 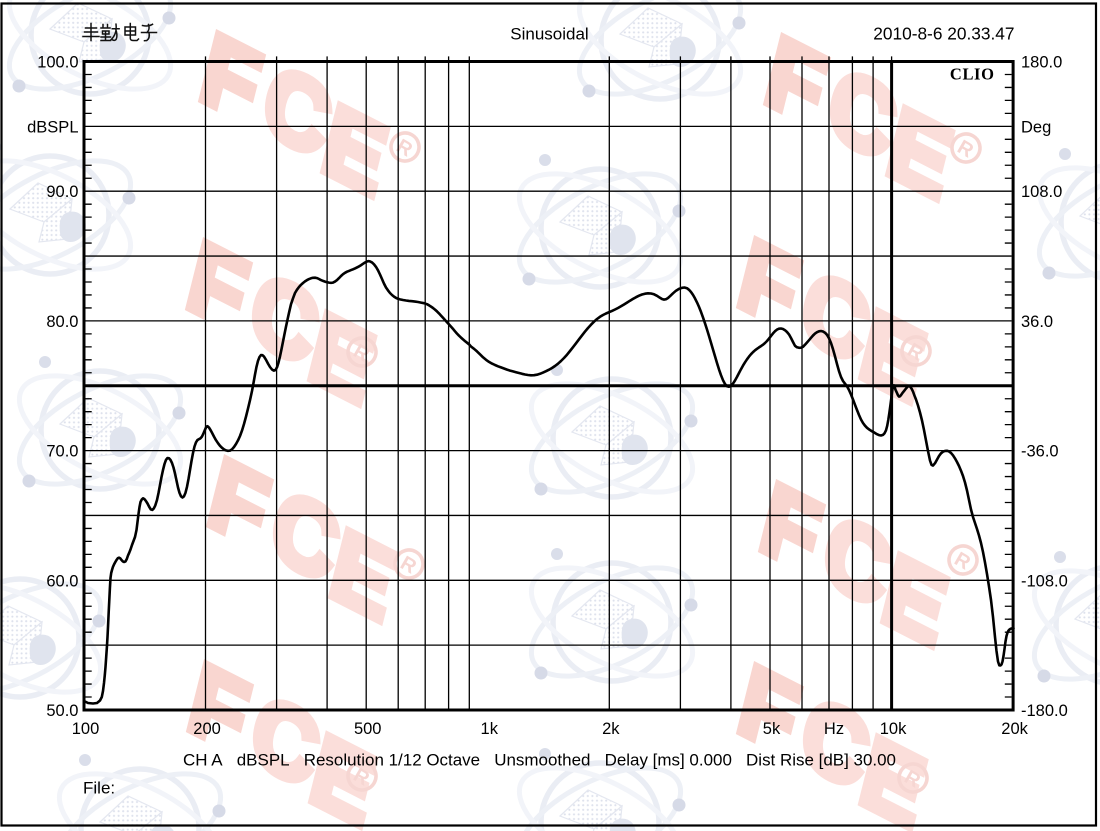 I want to click on svg-text: 80.0, so click(x=62, y=322).